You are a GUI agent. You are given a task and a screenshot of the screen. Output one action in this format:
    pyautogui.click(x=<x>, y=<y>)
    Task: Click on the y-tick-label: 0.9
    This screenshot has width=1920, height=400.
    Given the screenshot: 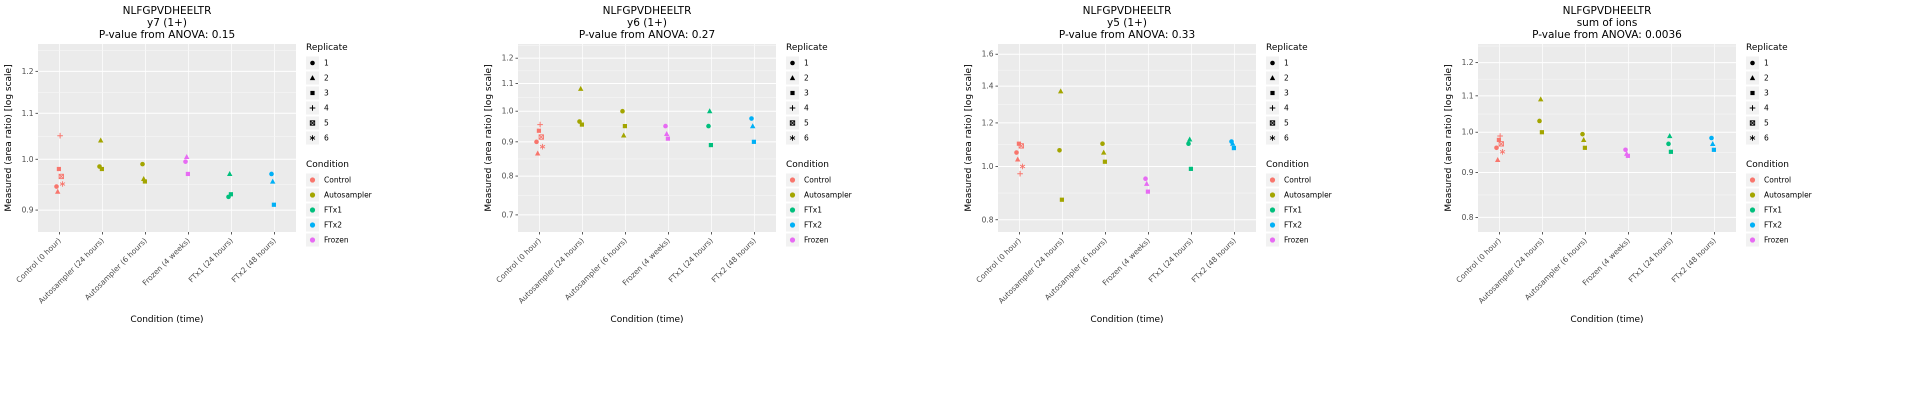 What is the action you would take?
    pyautogui.click(x=1468, y=172)
    